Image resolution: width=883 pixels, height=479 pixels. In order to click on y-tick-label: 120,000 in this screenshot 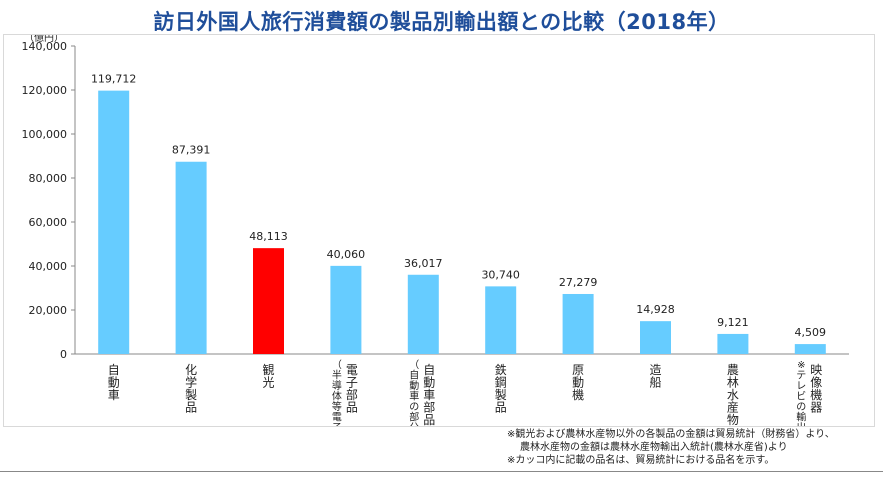, I will do `click(45, 90)`.